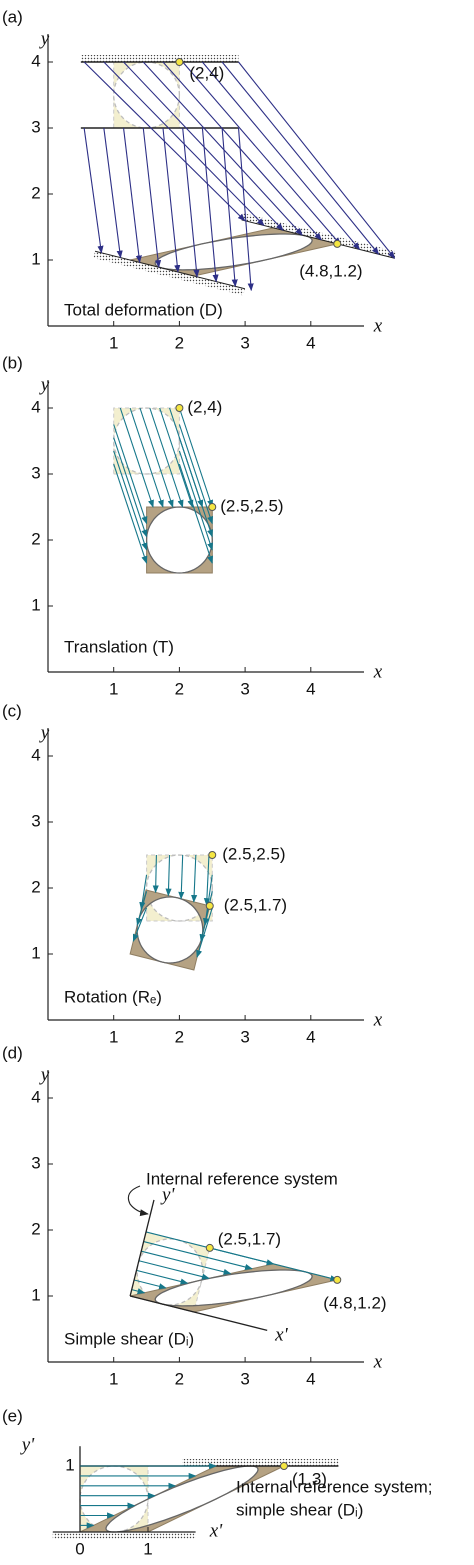 This screenshot has width=474, height=1565. Describe the element at coordinates (138, 1201) in the screenshot. I see `annotation-arrow` at that location.